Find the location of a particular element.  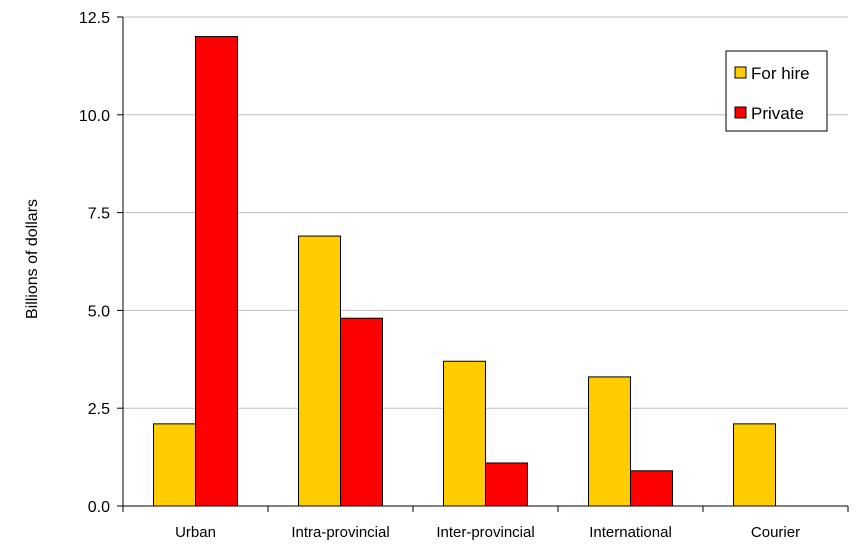

y-tick-label: 12.5 is located at coordinates (94, 18).